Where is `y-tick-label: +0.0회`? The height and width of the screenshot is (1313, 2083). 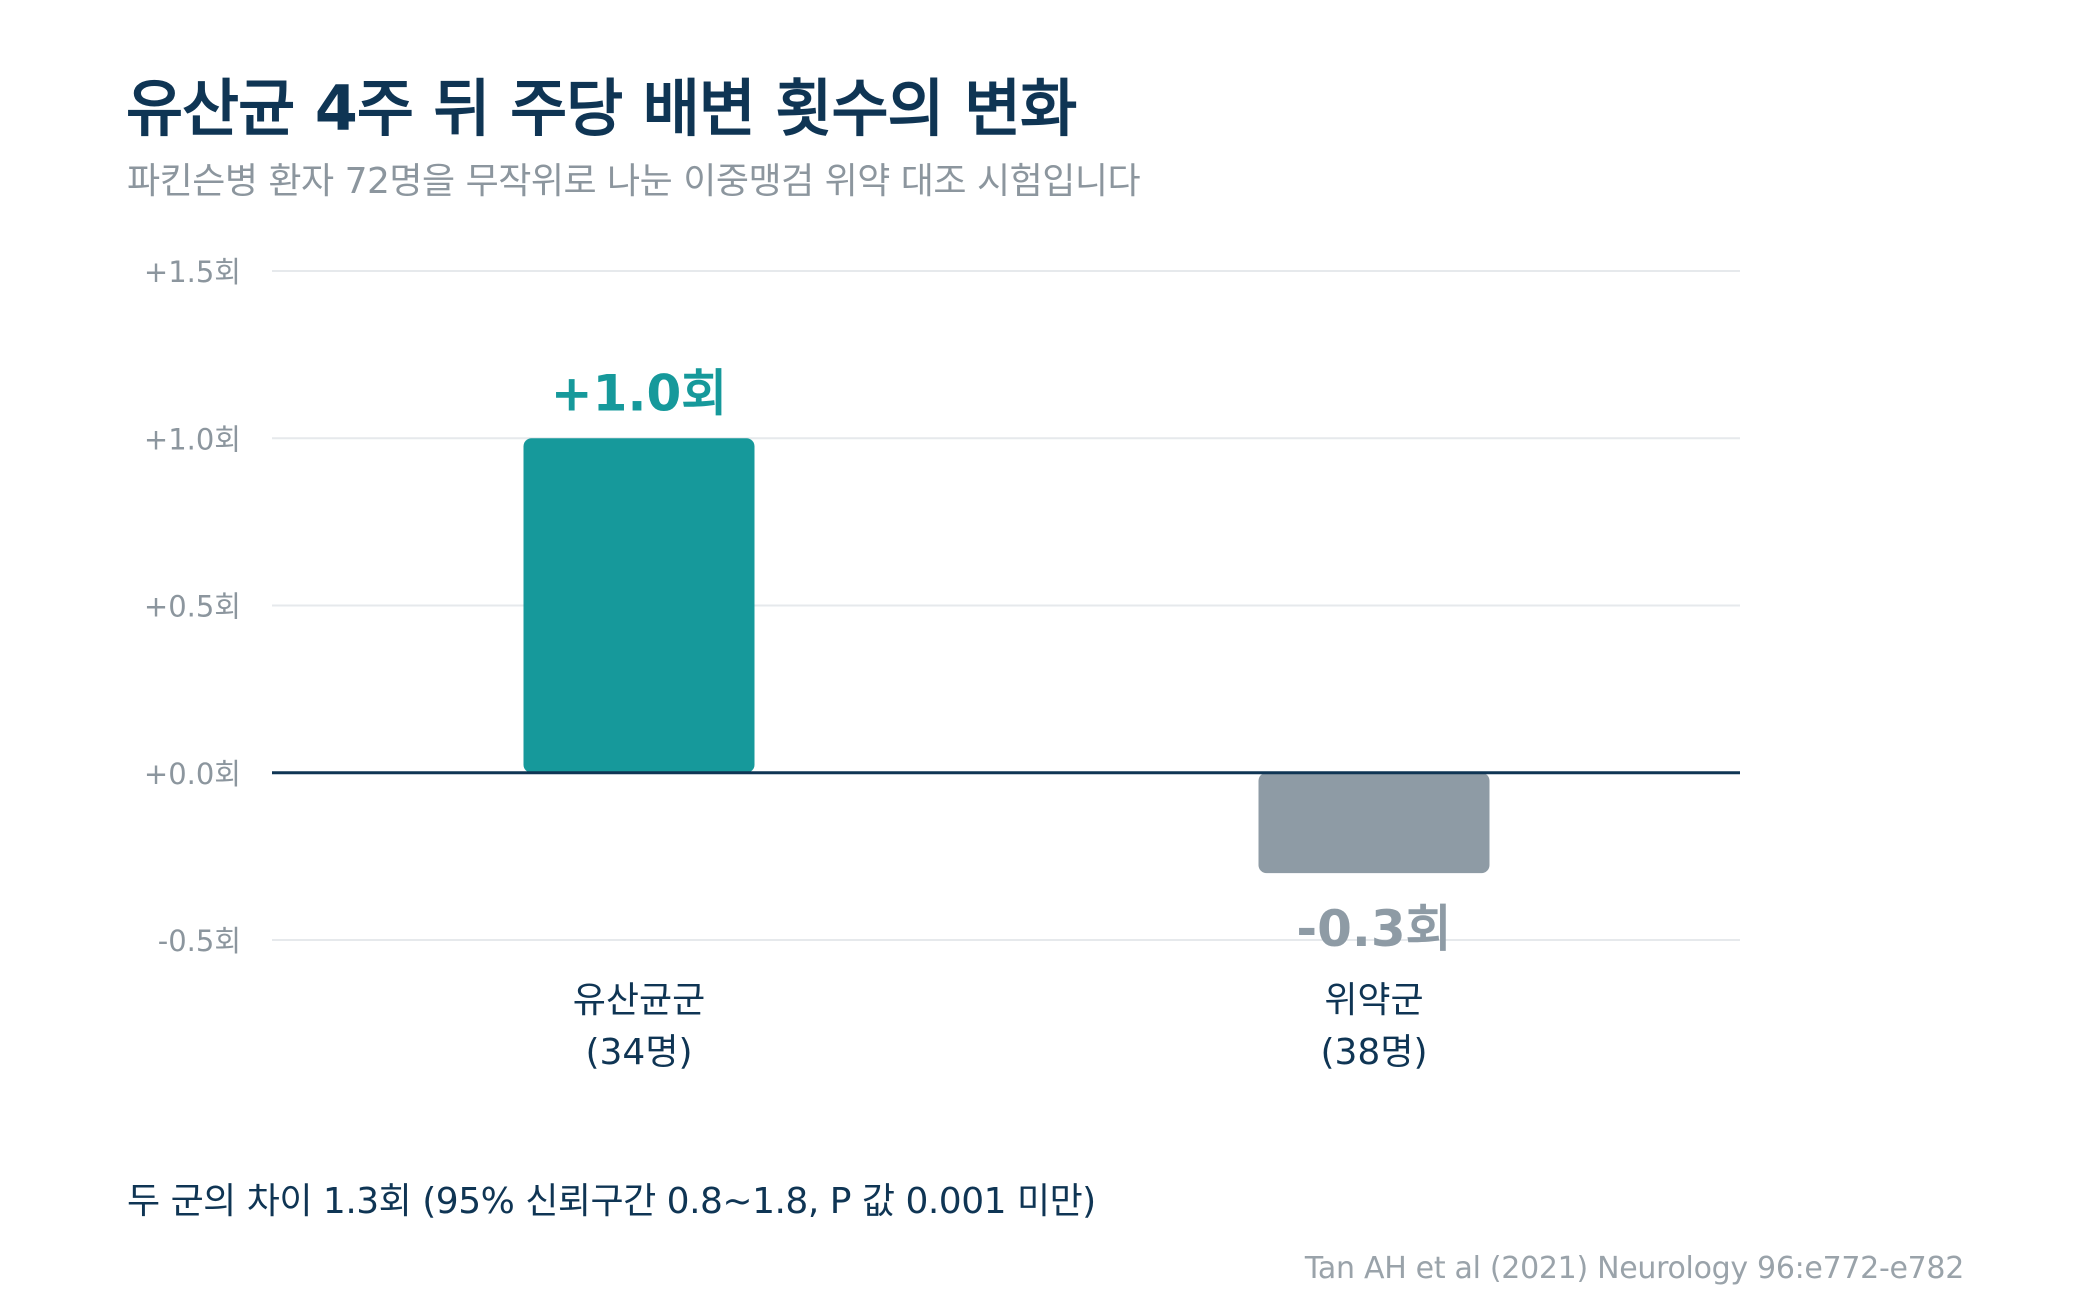 y-tick-label: +0.0회 is located at coordinates (192, 774).